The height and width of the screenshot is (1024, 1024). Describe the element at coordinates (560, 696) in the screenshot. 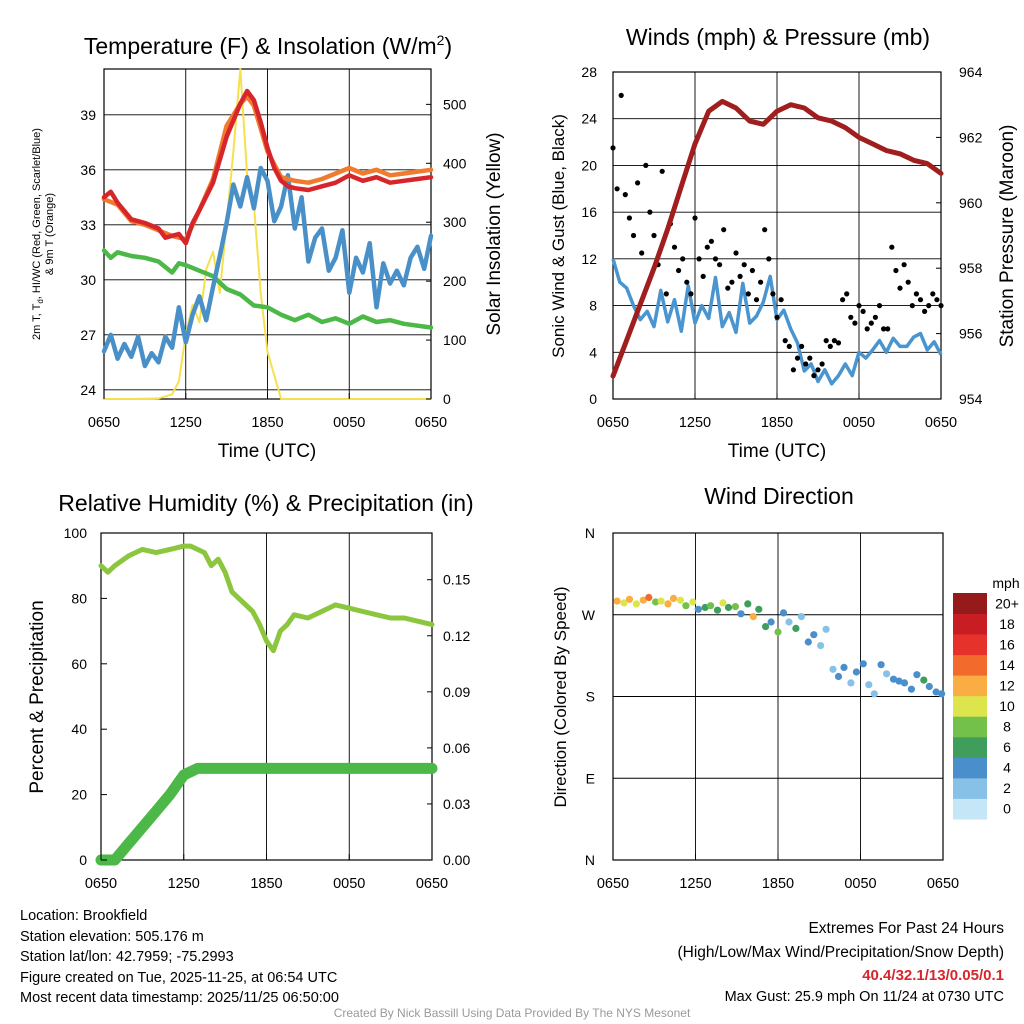

I see `dir-ylabel: Direction (Colored By Speed)` at that location.